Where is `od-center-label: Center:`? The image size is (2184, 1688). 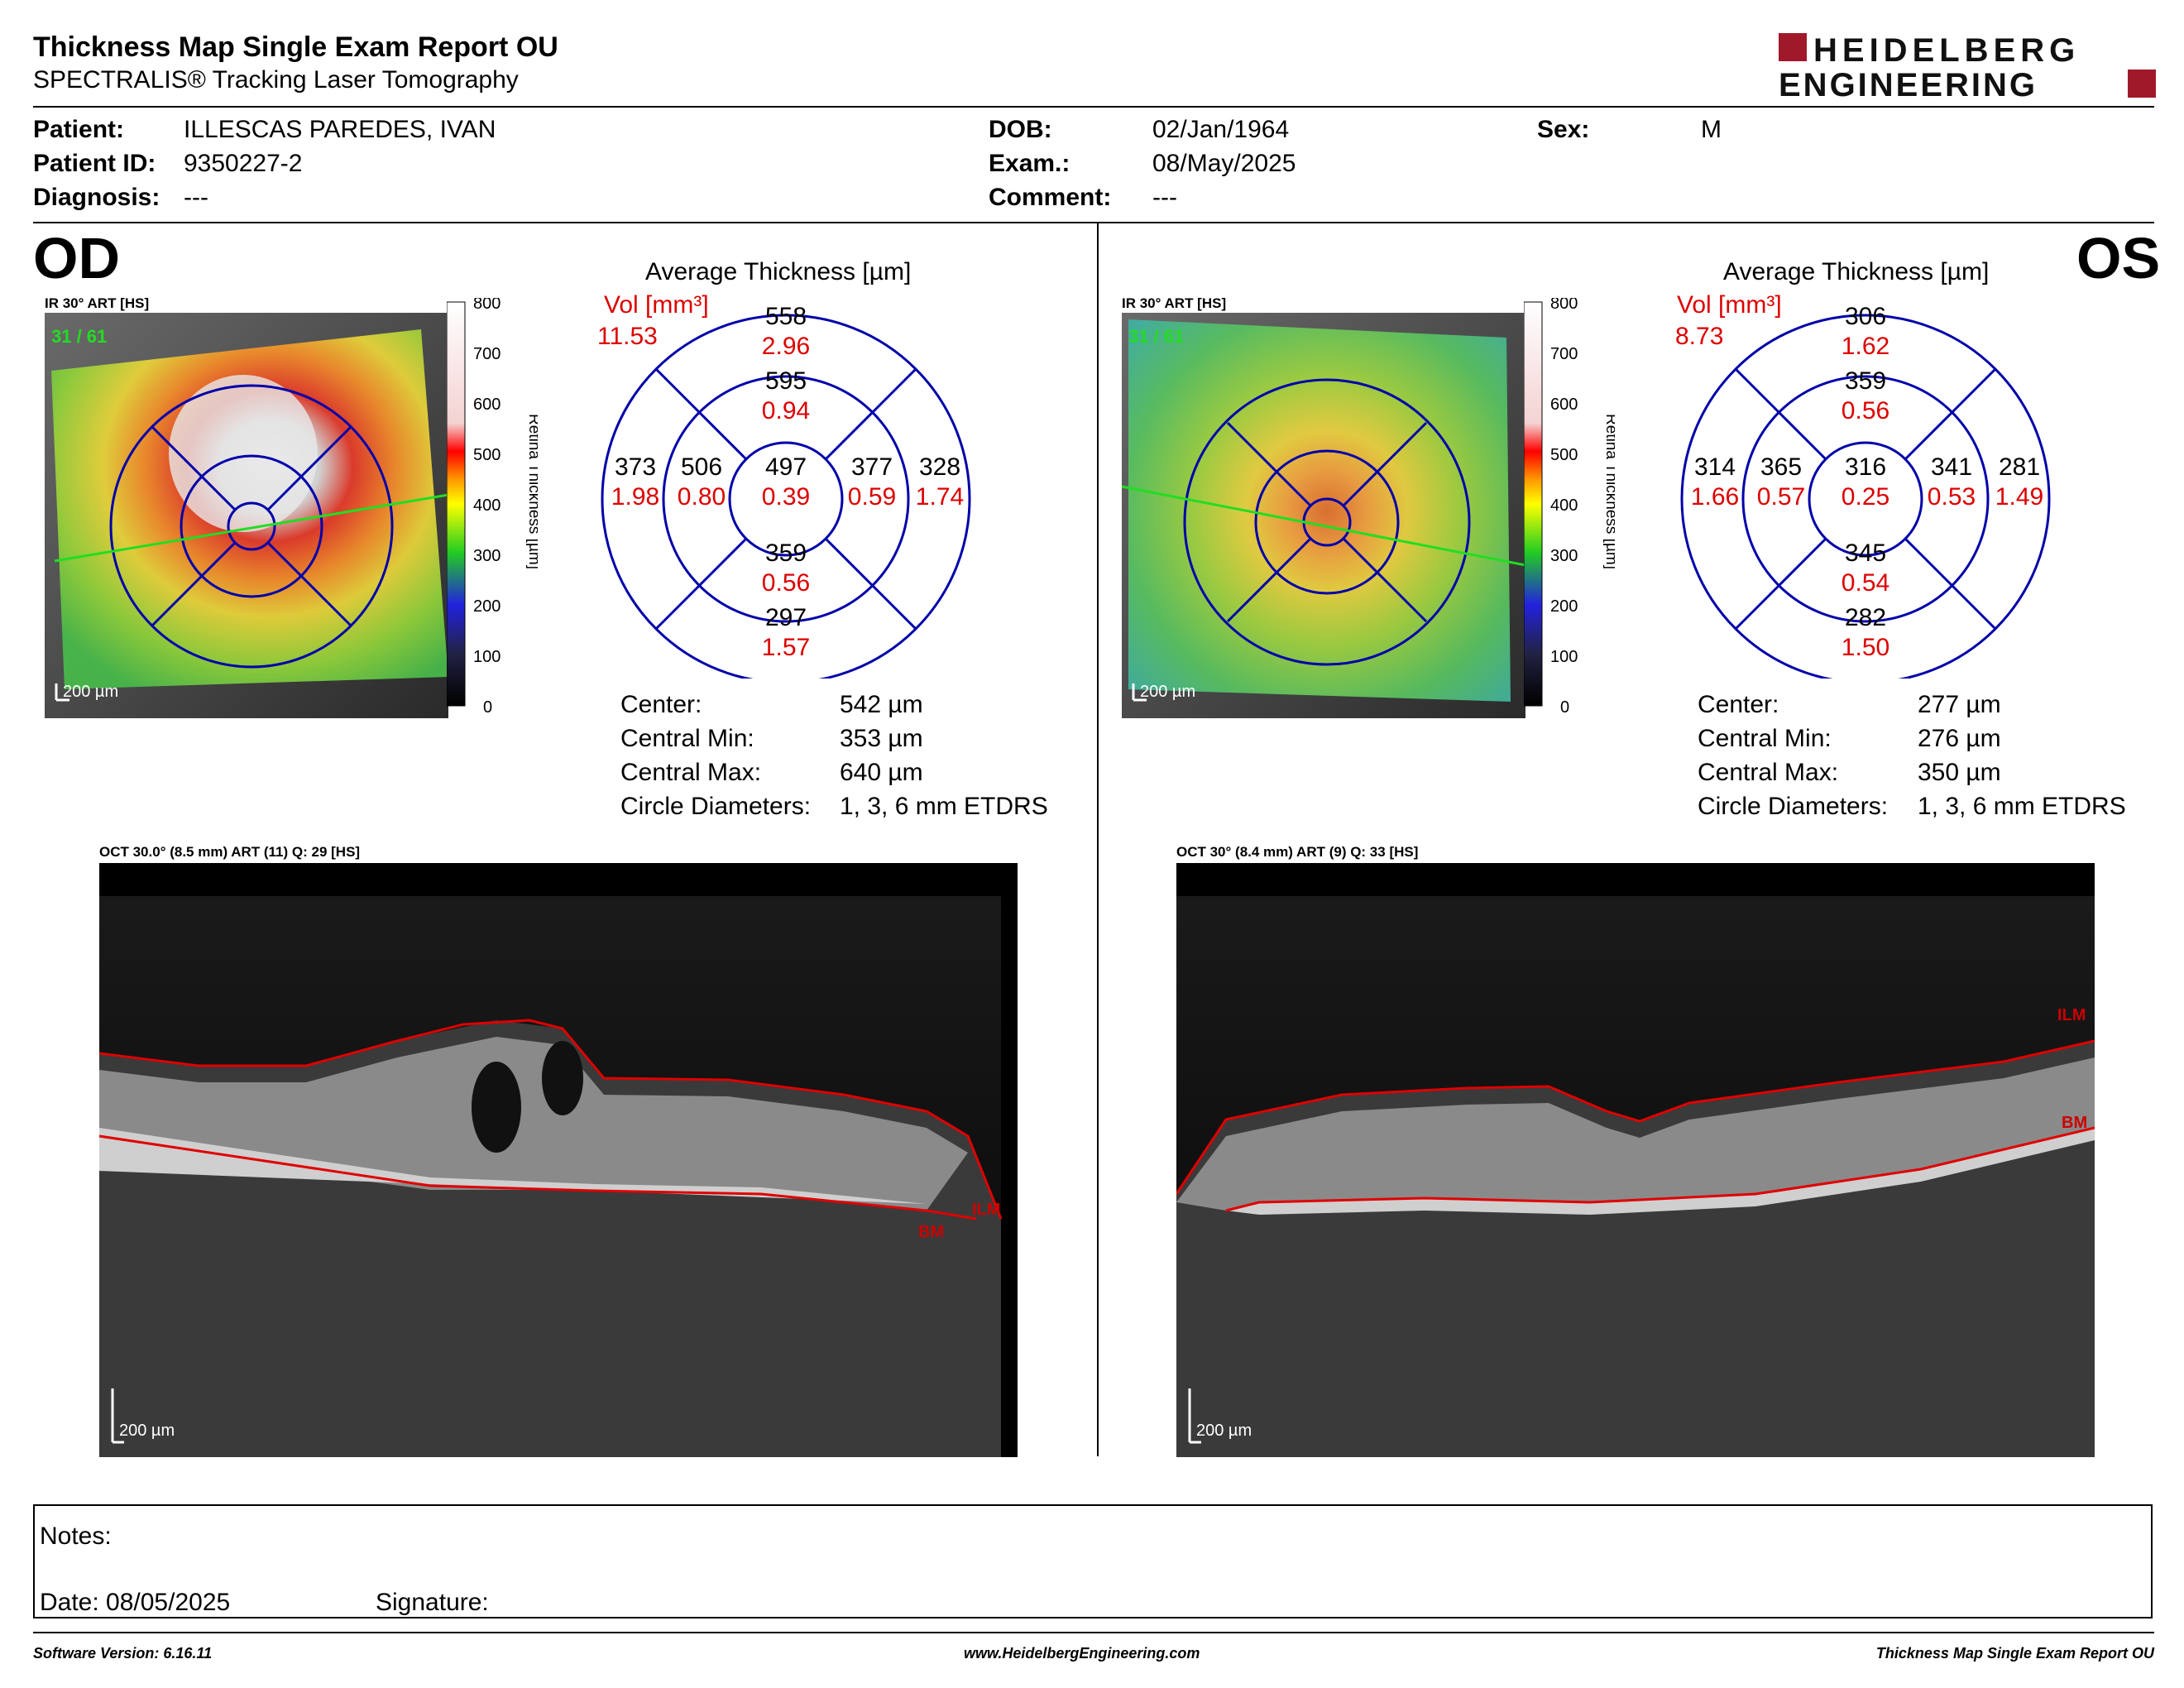
od-center-label: Center: is located at coordinates (661, 704).